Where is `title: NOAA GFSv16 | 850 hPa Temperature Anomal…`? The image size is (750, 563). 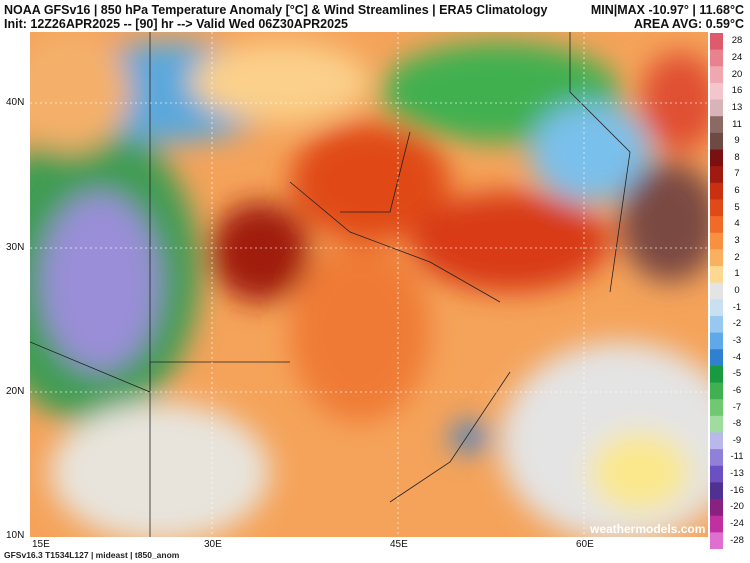 title: NOAA GFSv16 | 850 hPa Temperature Anomal… is located at coordinates (276, 10).